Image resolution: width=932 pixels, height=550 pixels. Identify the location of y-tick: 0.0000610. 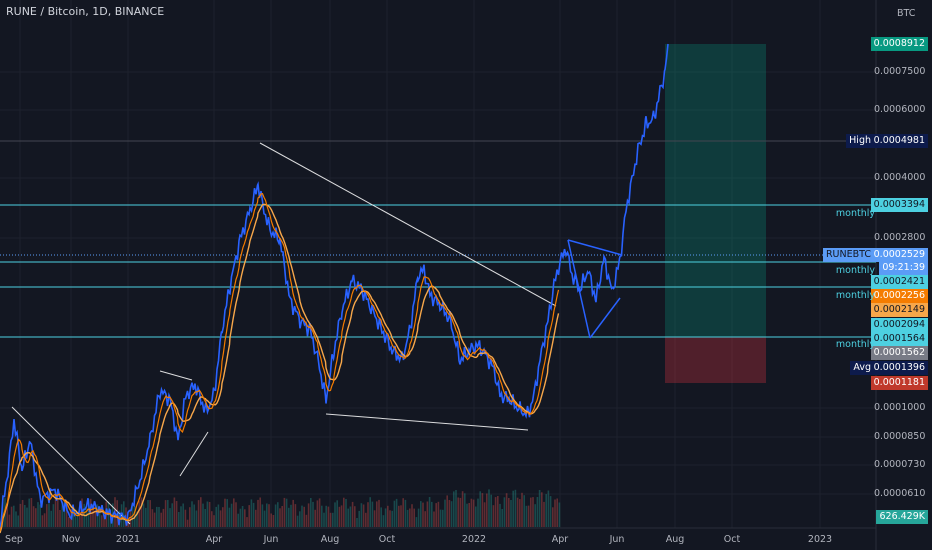
(900, 493).